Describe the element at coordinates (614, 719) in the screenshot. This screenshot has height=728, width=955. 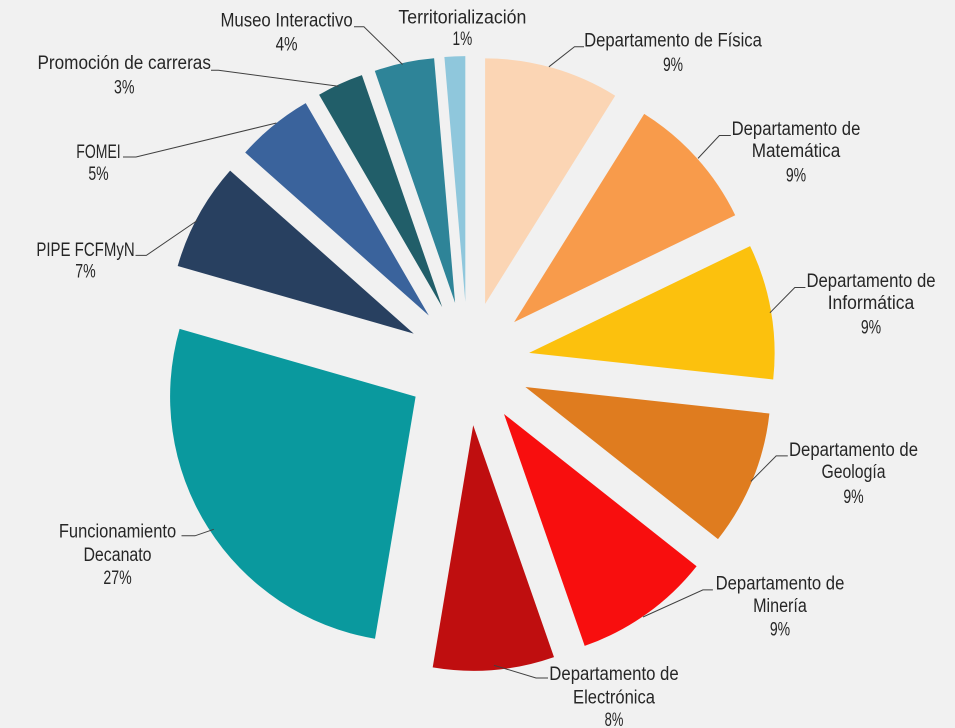
I see `svg-text: 8%` at that location.